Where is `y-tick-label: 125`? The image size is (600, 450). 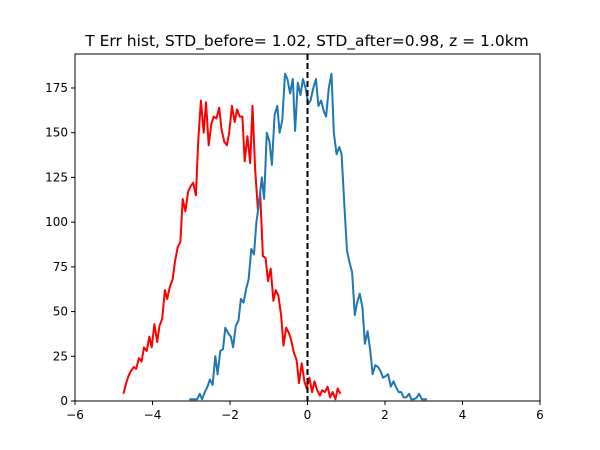 y-tick-label: 125 is located at coordinates (56, 177).